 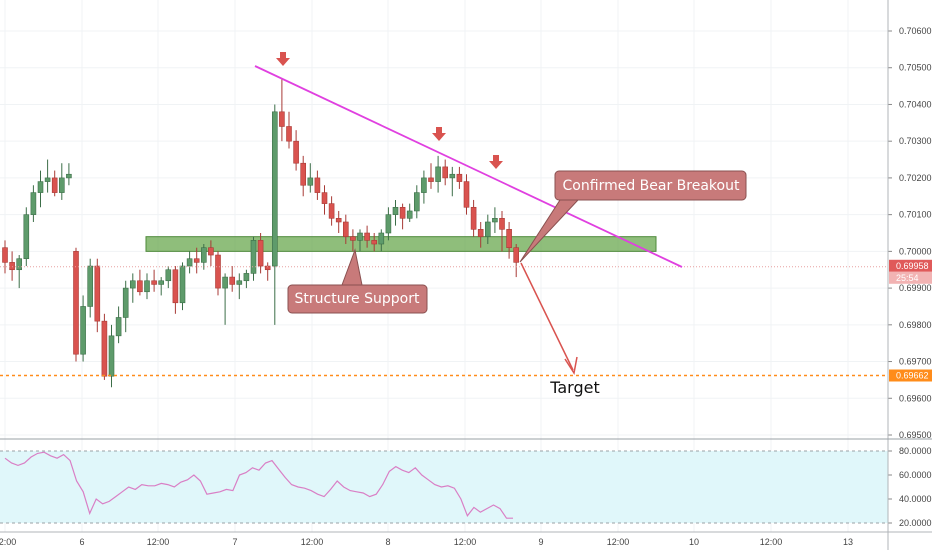 I want to click on time-tick-label: 10, so click(x=694, y=542).